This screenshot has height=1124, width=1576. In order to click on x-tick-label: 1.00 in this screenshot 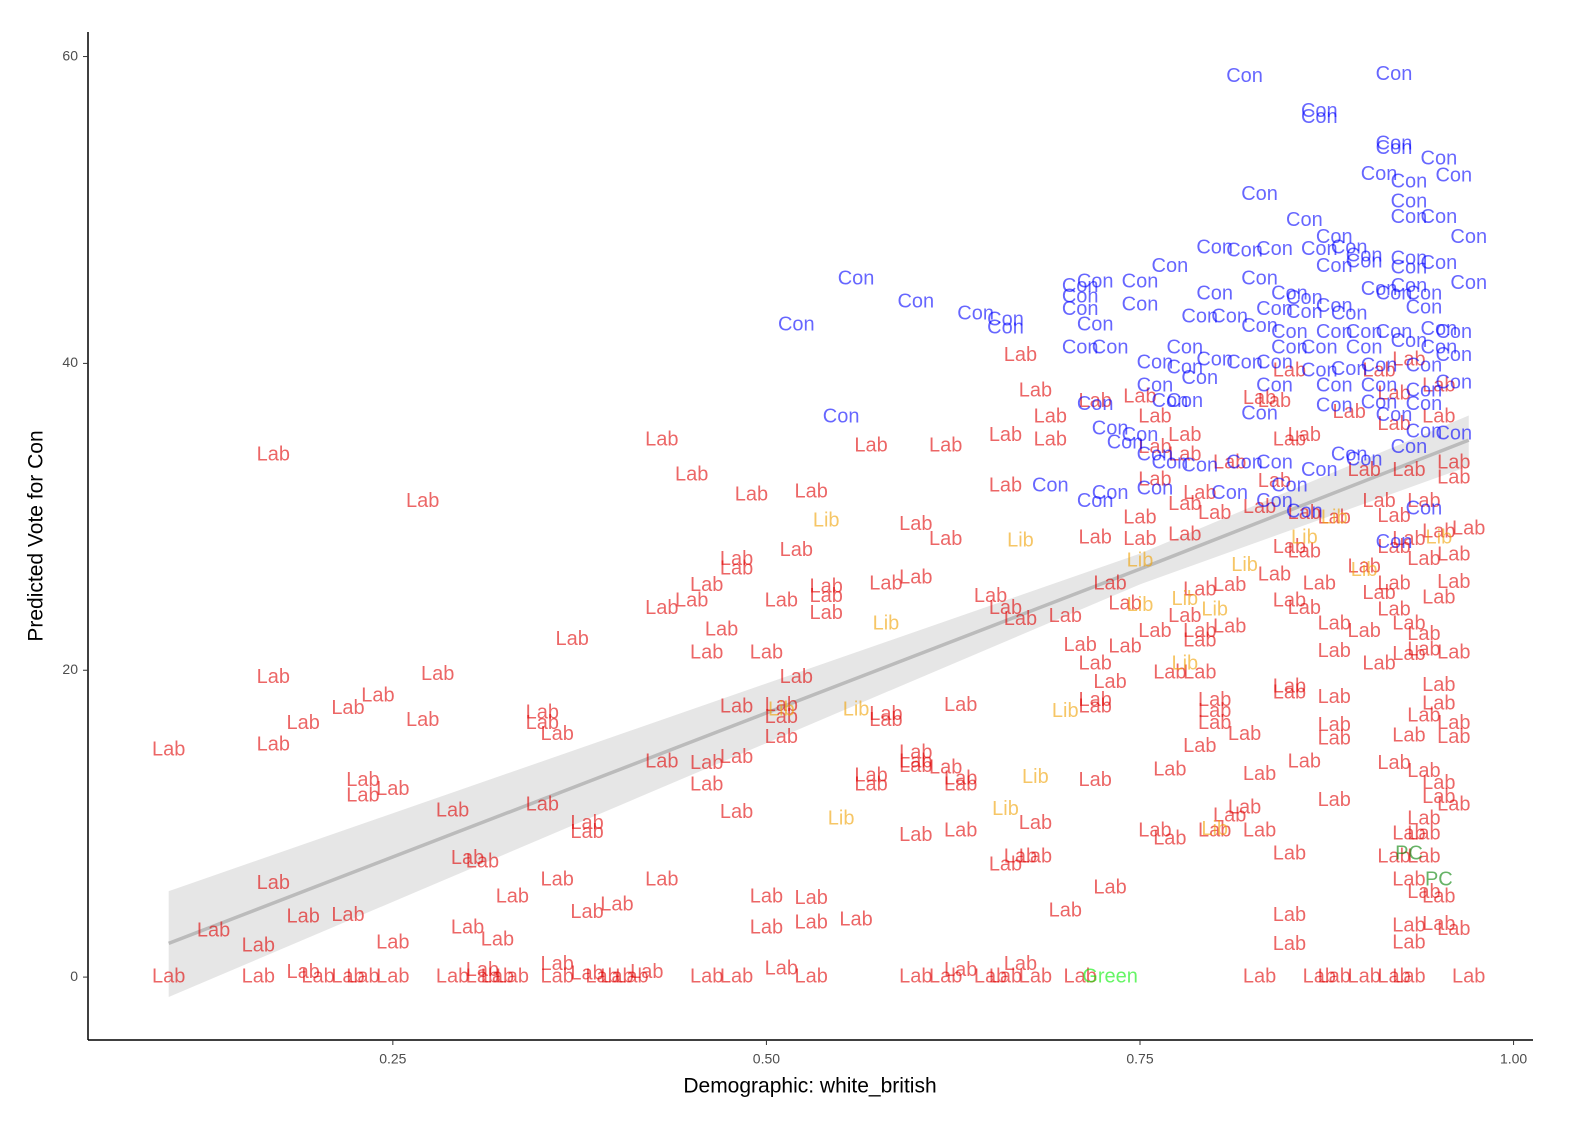, I will do `click(1513, 1059)`.